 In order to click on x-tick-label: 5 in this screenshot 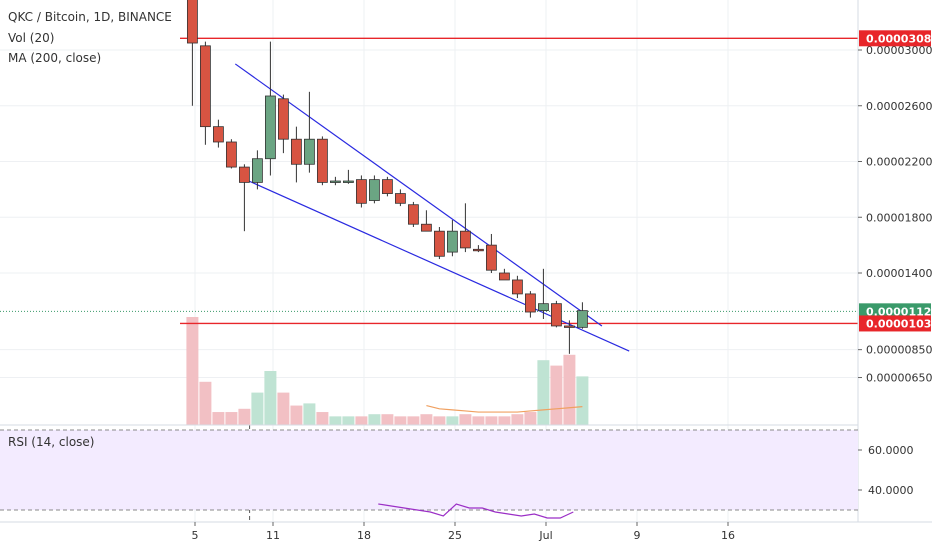, I will do `click(195, 535)`.